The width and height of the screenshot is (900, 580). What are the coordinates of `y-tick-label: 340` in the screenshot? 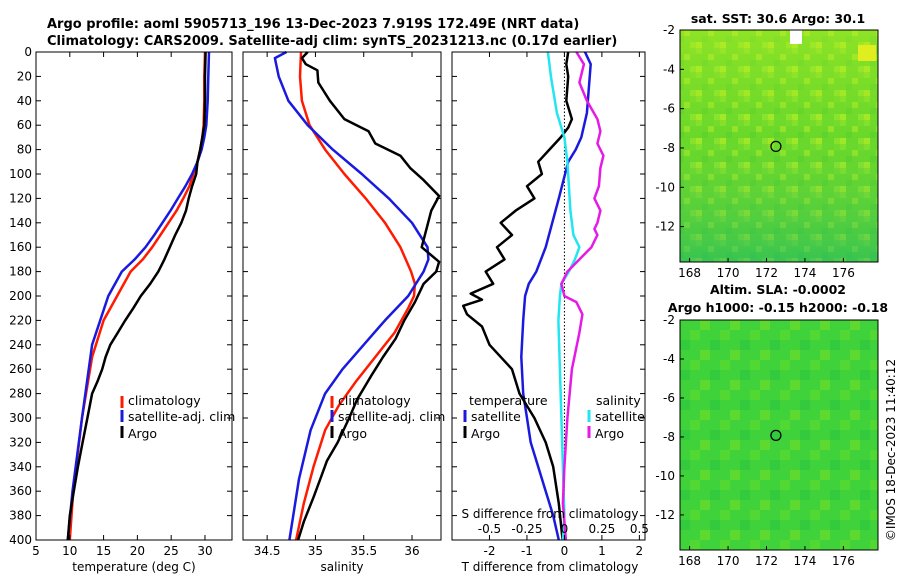 It's located at (20, 467).